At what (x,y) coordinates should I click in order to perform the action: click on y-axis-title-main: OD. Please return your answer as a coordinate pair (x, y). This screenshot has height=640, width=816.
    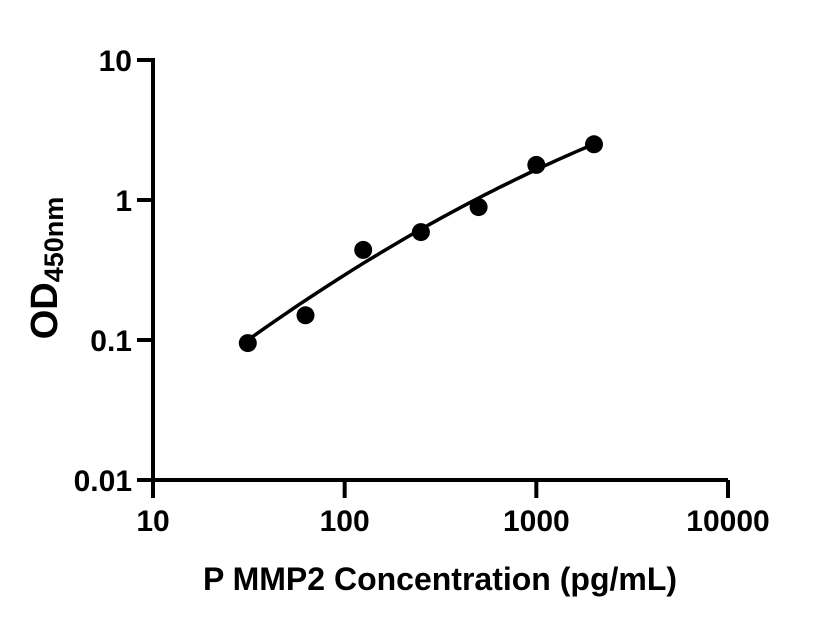
    Looking at the image, I should click on (45, 311).